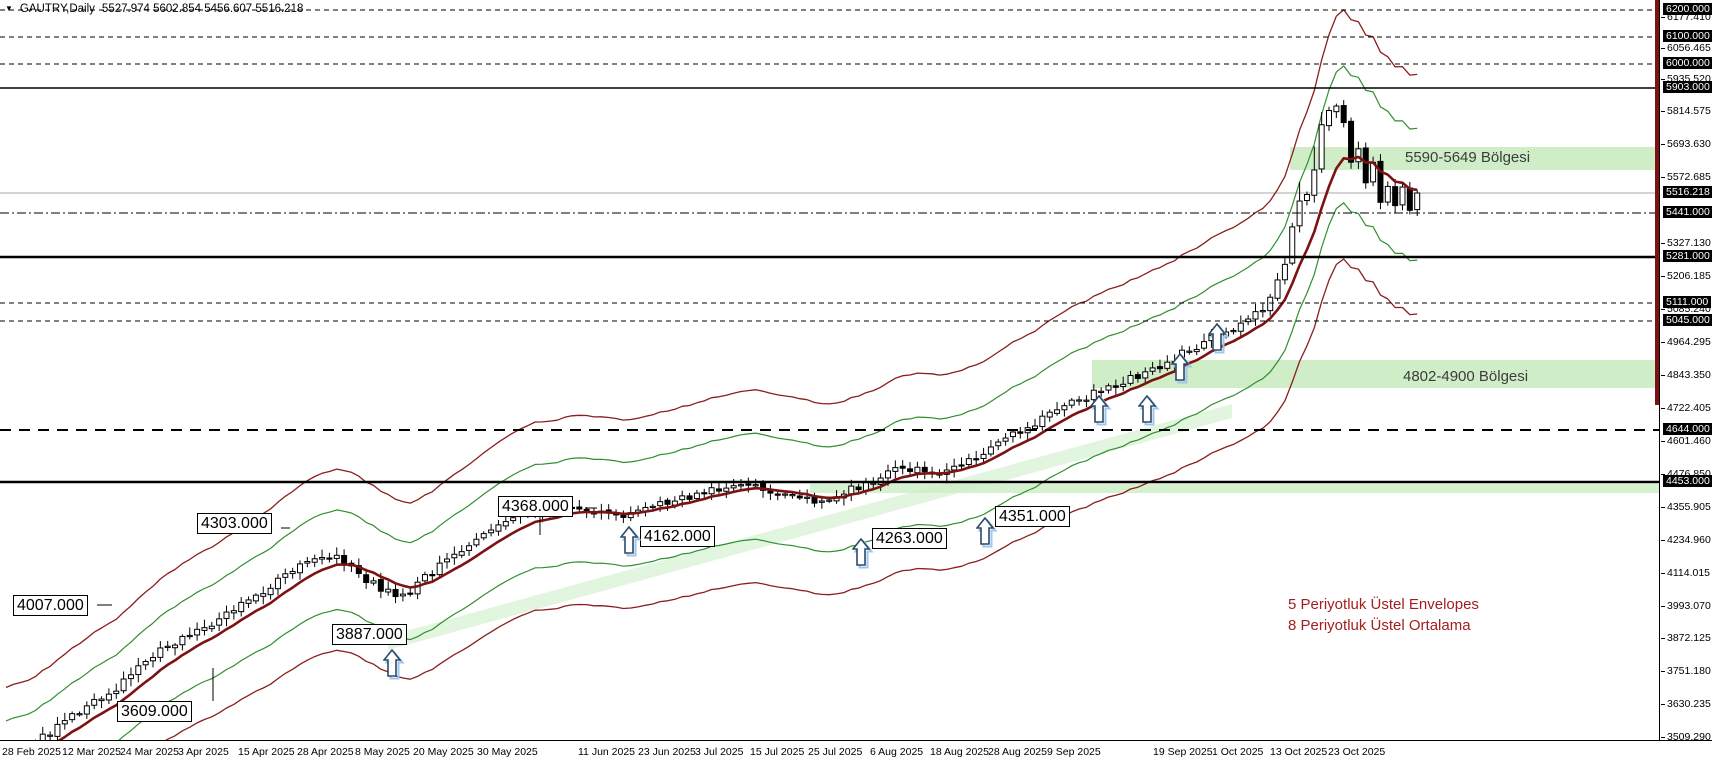 This screenshot has width=1712, height=766. What do you see at coordinates (443, 752) in the screenshot?
I see `date-label: 20 May 2025` at bounding box center [443, 752].